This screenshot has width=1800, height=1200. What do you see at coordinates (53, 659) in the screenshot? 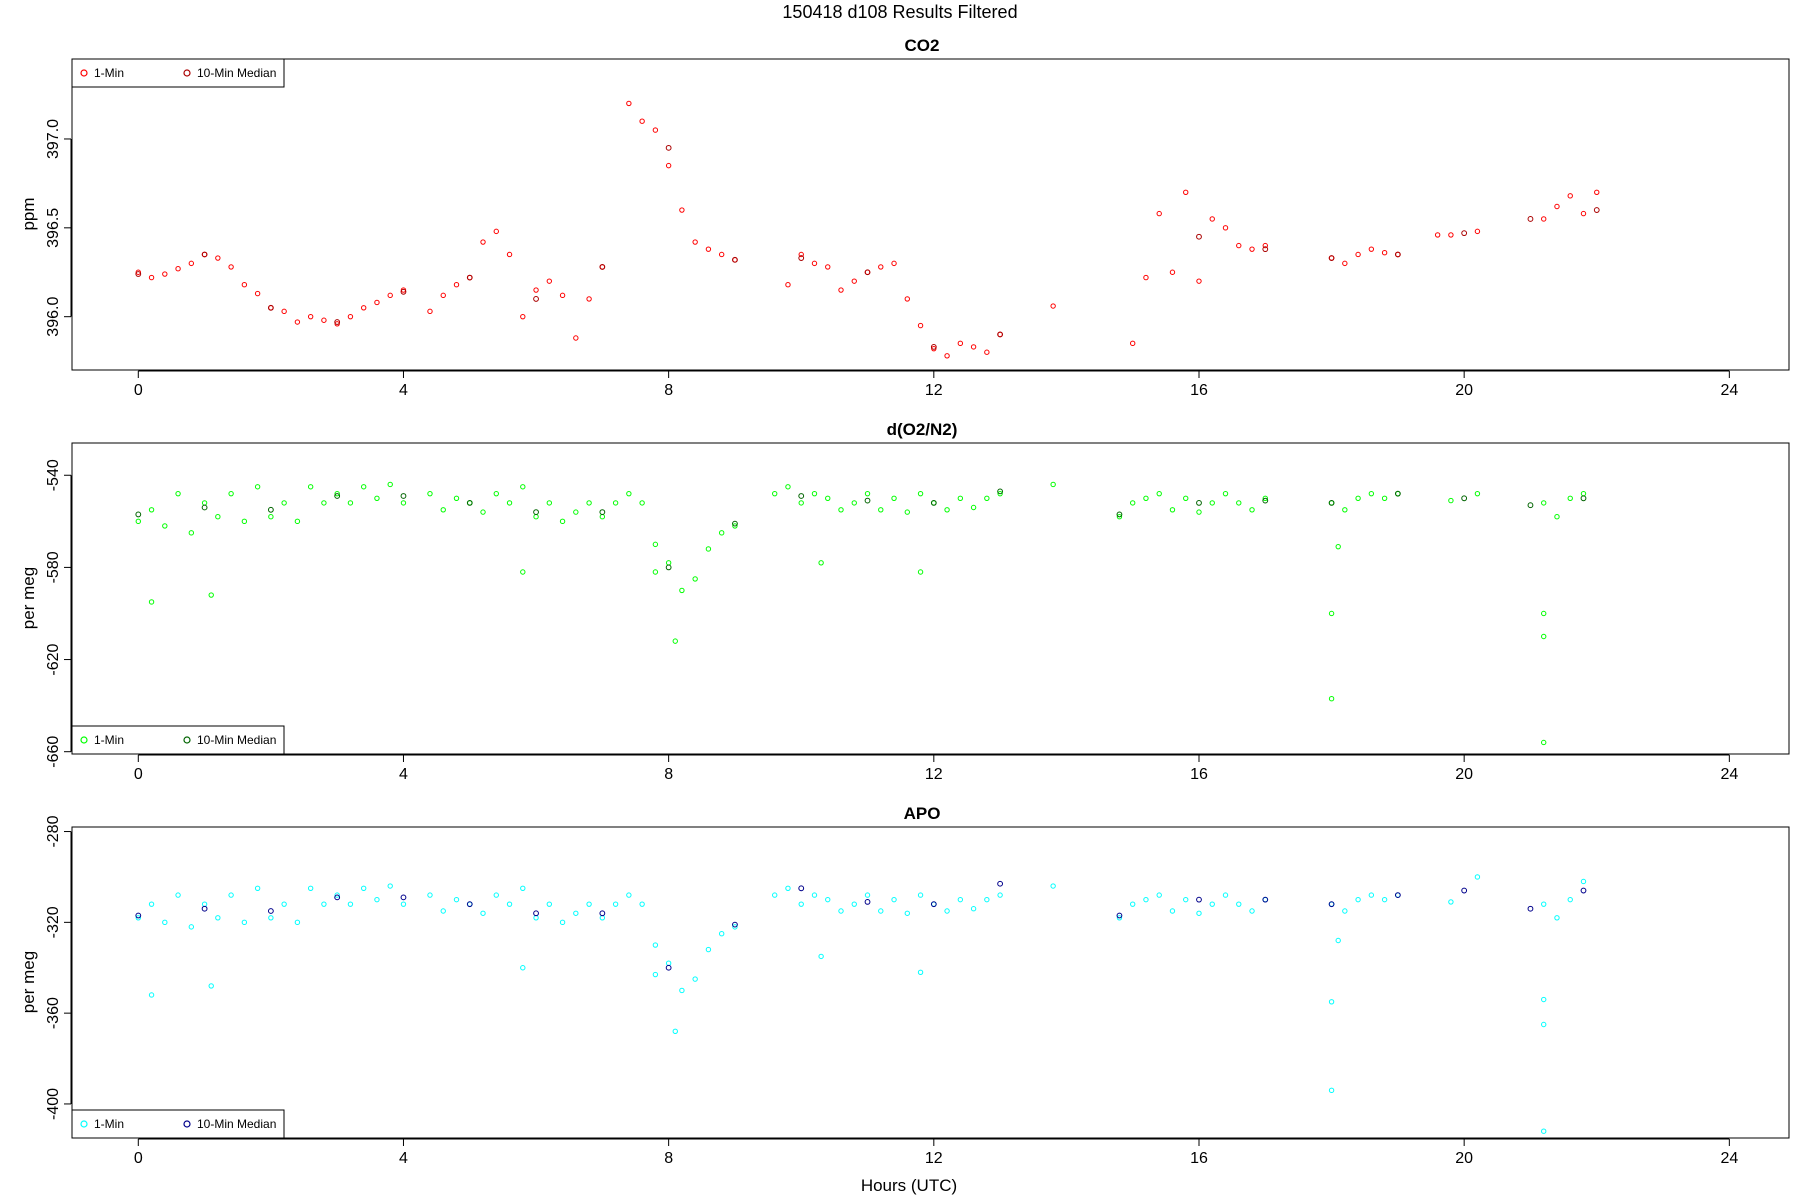
I see `y-tick-label: -620` at bounding box center [53, 659].